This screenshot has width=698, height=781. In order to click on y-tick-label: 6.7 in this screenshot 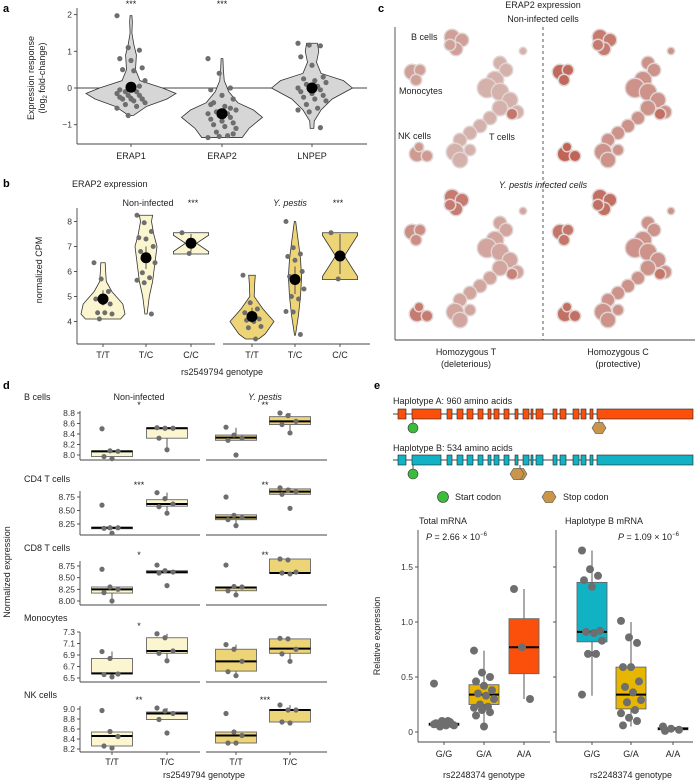, I will do `click(69, 667)`.